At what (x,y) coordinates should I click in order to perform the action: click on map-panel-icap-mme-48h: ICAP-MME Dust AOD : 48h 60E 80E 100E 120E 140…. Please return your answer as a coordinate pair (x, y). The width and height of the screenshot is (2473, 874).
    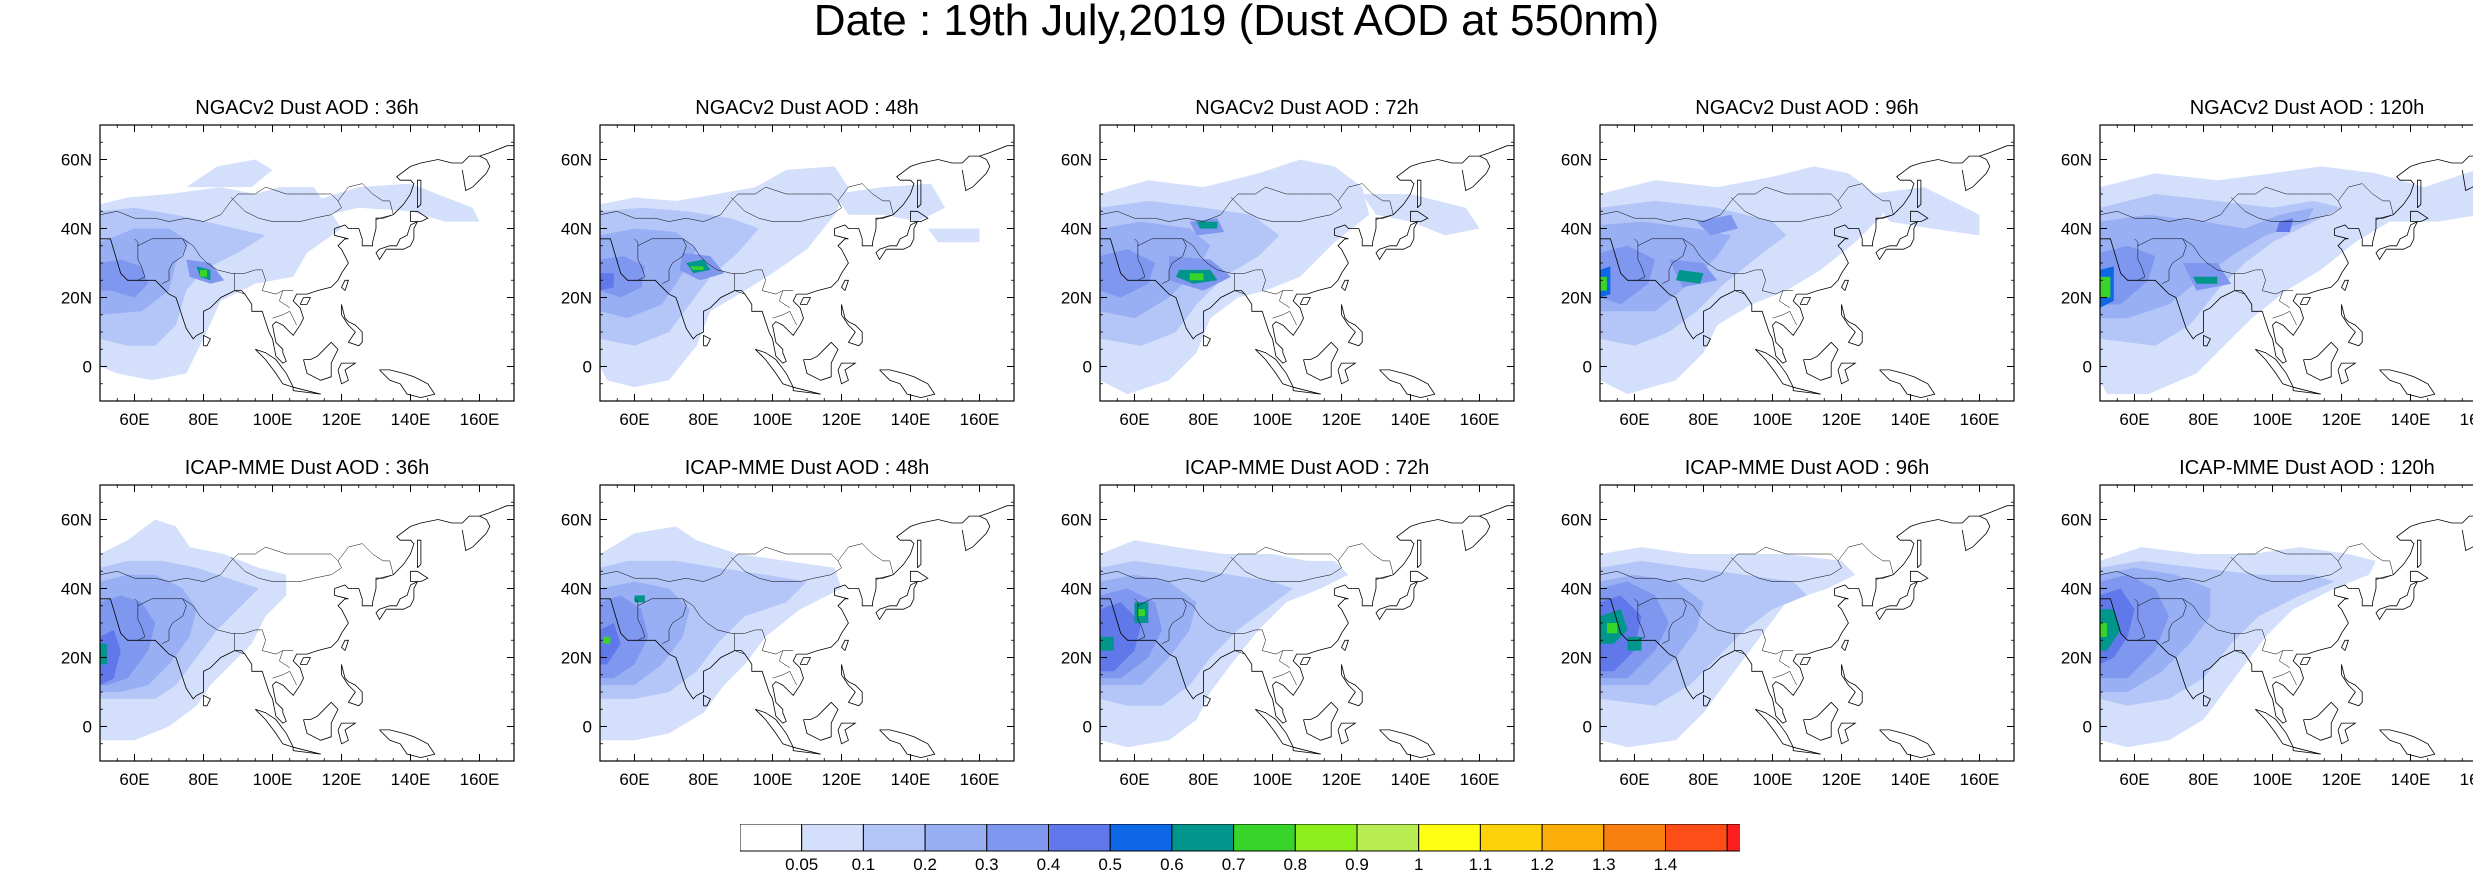
    Looking at the image, I should click on (785, 632).